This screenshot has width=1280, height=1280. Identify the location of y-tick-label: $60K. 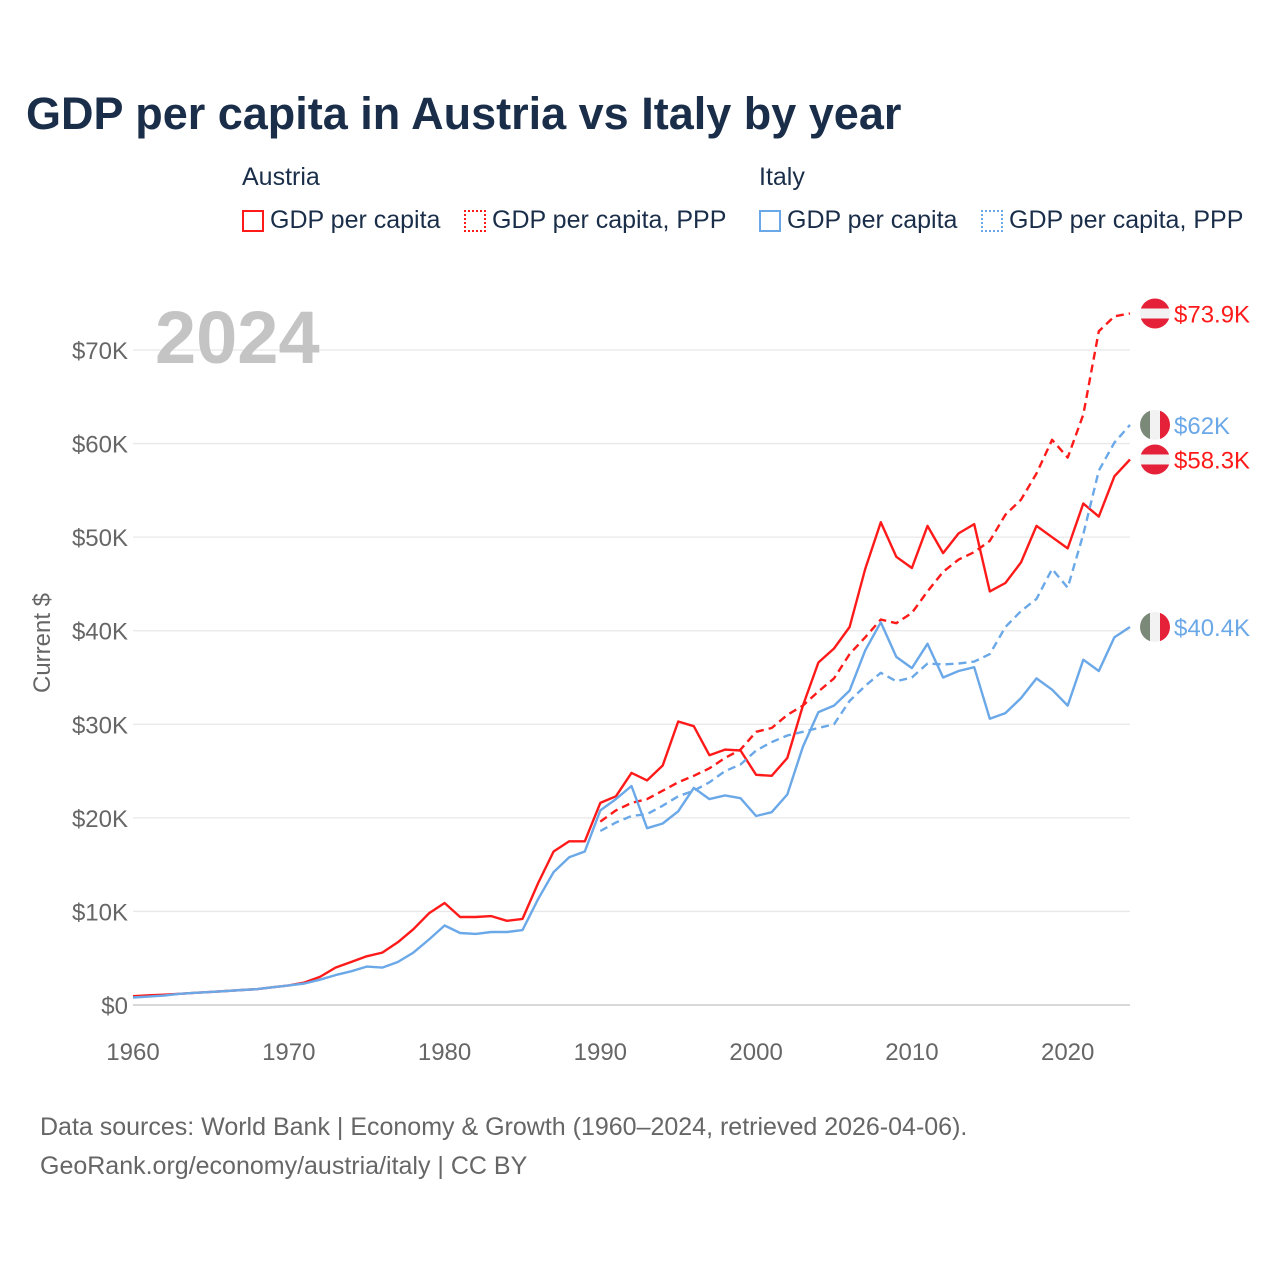
(100, 445).